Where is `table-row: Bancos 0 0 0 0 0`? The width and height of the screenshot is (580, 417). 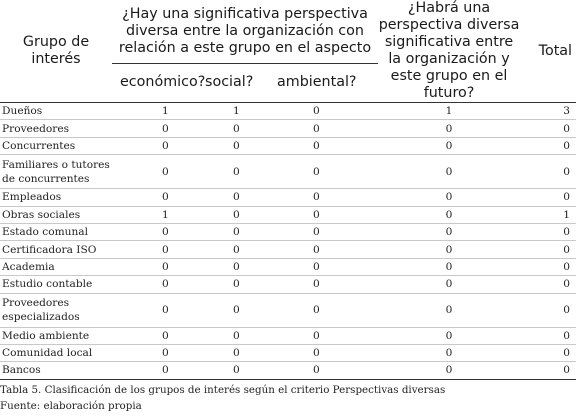 table-row: Bancos 0 0 0 0 0 is located at coordinates (288, 370).